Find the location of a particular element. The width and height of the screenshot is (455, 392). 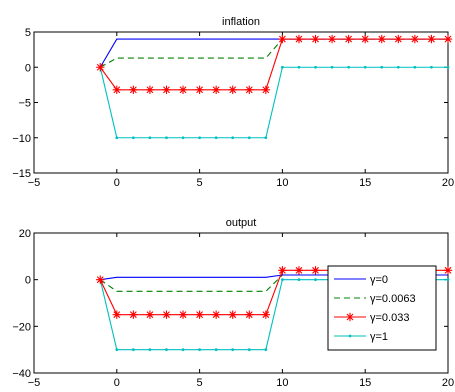

subplot-2-ytick-label: −20 is located at coordinates (21, 327).